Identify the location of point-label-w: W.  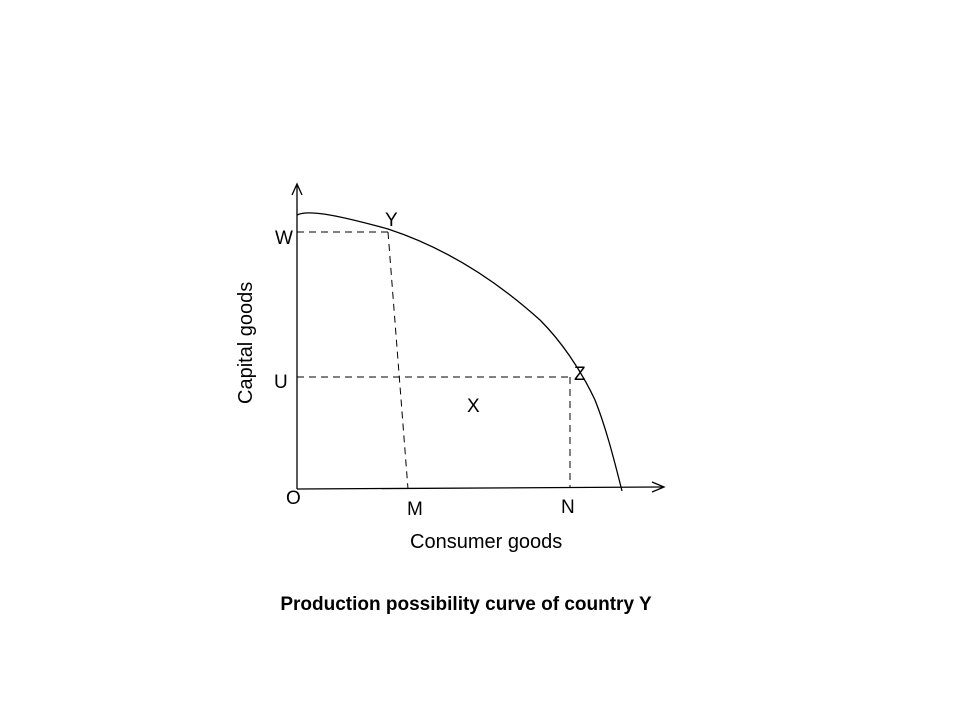
(284, 238).